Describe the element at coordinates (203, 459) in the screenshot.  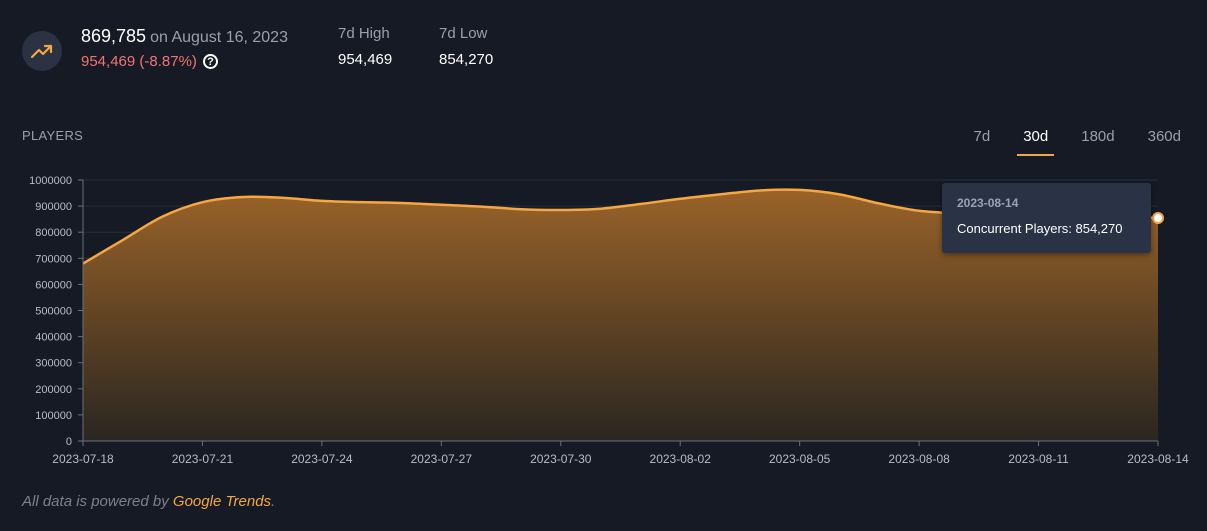
I see `x-tick-label: 2023-07-21` at that location.